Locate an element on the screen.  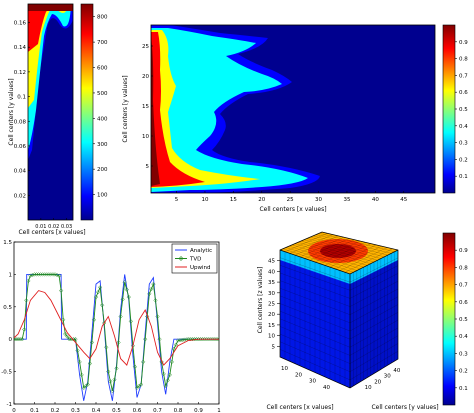
p2-colorbar-tick-label-0: 0.1 is located at coordinates (463, 177).